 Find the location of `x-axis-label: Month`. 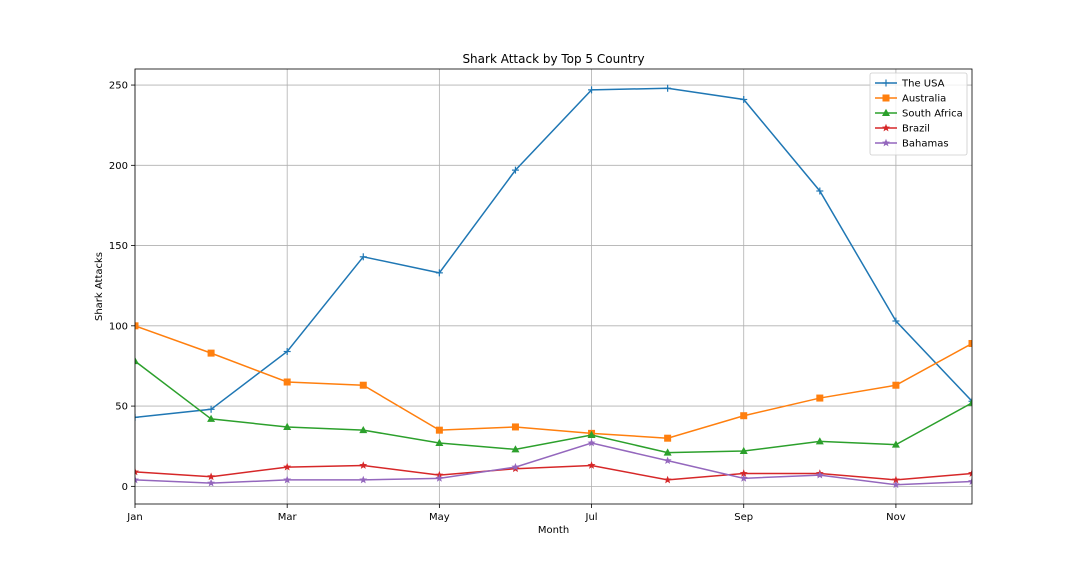

x-axis-label: Month is located at coordinates (553, 530).